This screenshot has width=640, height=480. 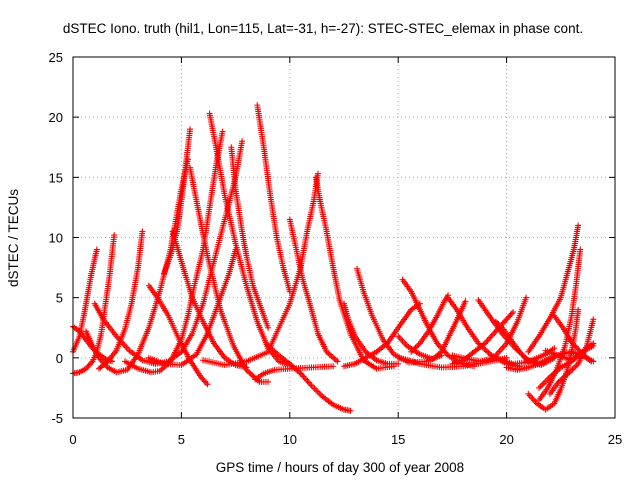 I want to click on y-tick-label: 20, so click(x=56, y=117).